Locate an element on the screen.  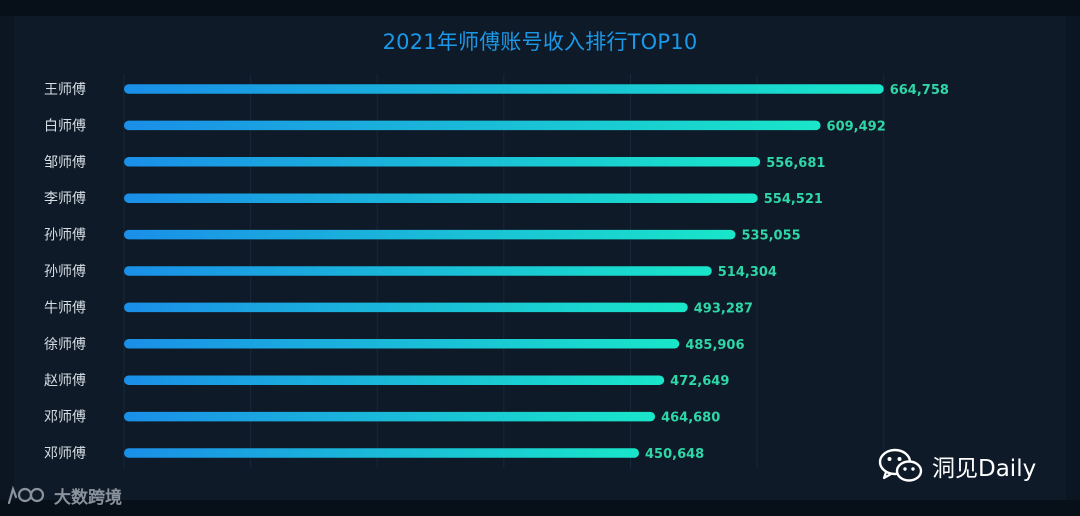
value-label: 609,492 is located at coordinates (856, 126).